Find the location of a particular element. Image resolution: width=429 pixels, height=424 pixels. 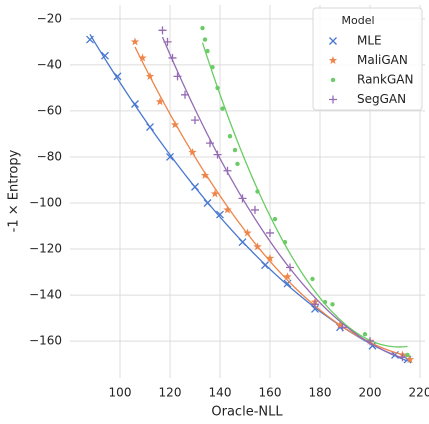

y-tick-label: −160 is located at coordinates (45, 341).